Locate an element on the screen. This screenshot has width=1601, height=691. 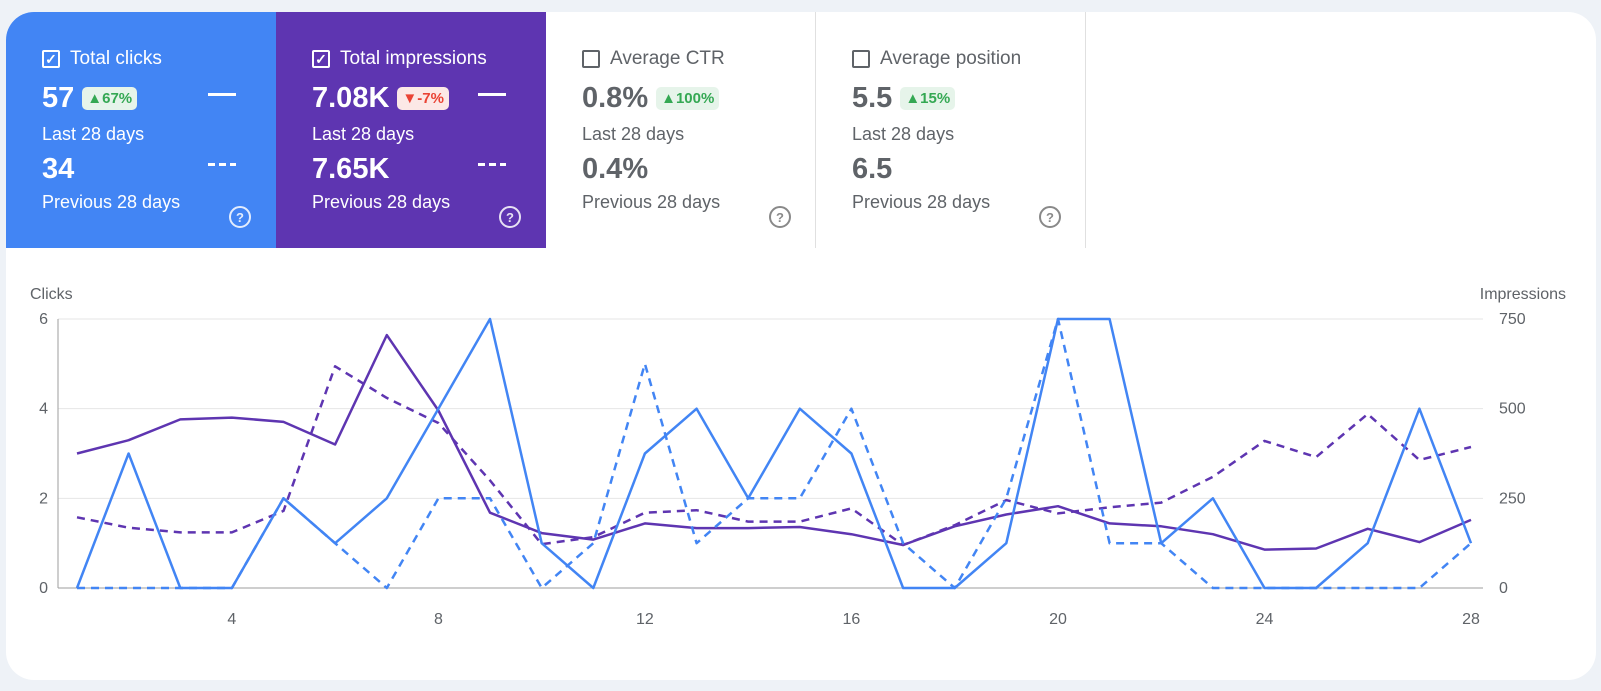
right-axis-tick-label: 500 is located at coordinates (1512, 409).